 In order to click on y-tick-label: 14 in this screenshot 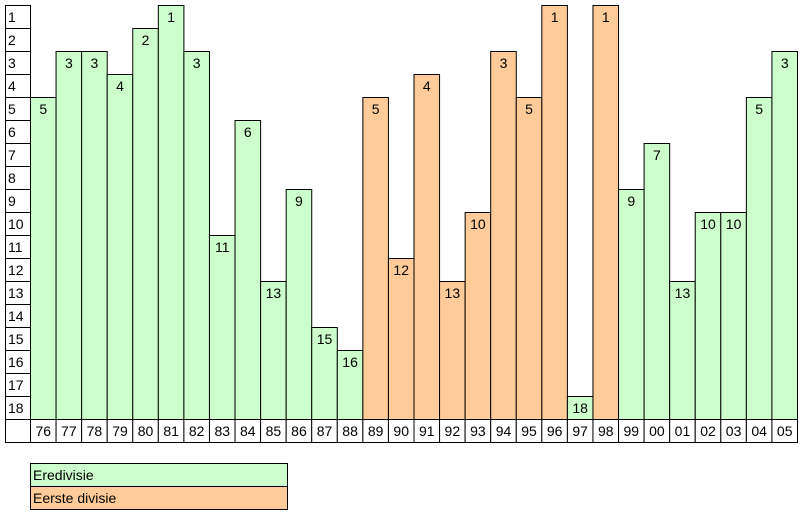, I will do `click(16, 316)`.